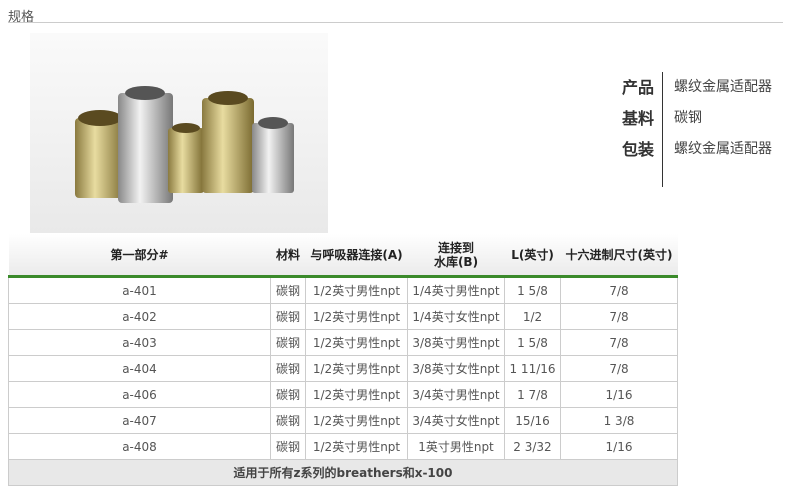  What do you see at coordinates (532, 420) in the screenshot?
I see `table-cell: 15/16` at bounding box center [532, 420].